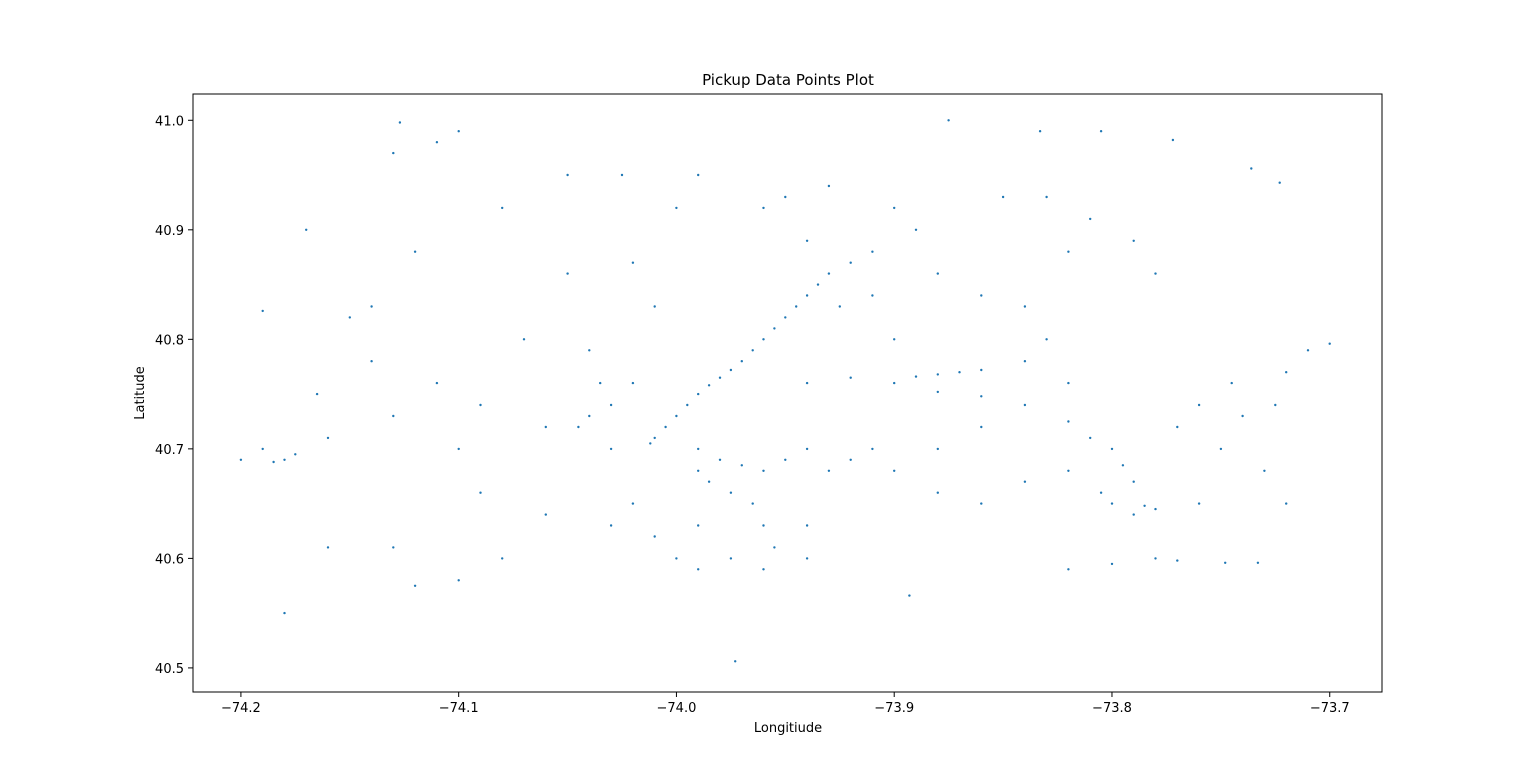 The height and width of the screenshot is (777, 1536). What do you see at coordinates (459, 708) in the screenshot?
I see `x-tick-label: −74.1` at bounding box center [459, 708].